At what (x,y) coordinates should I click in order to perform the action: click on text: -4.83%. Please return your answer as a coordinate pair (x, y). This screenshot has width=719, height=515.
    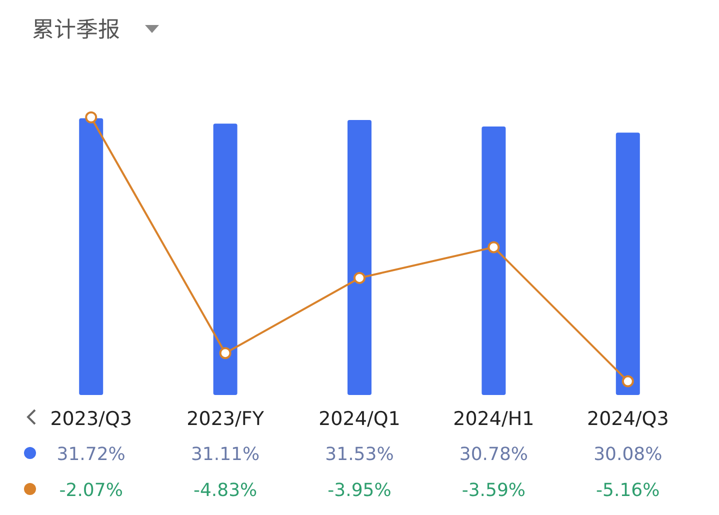
    Looking at the image, I should click on (225, 490).